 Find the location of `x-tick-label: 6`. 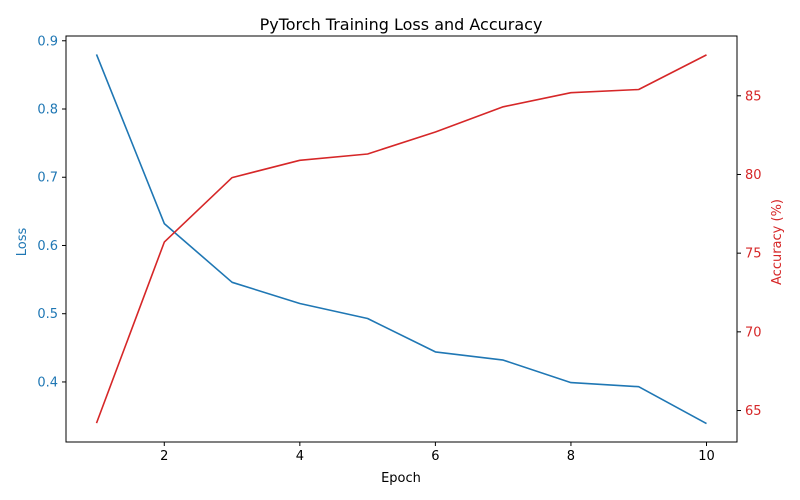

x-tick-label: 6 is located at coordinates (435, 456).